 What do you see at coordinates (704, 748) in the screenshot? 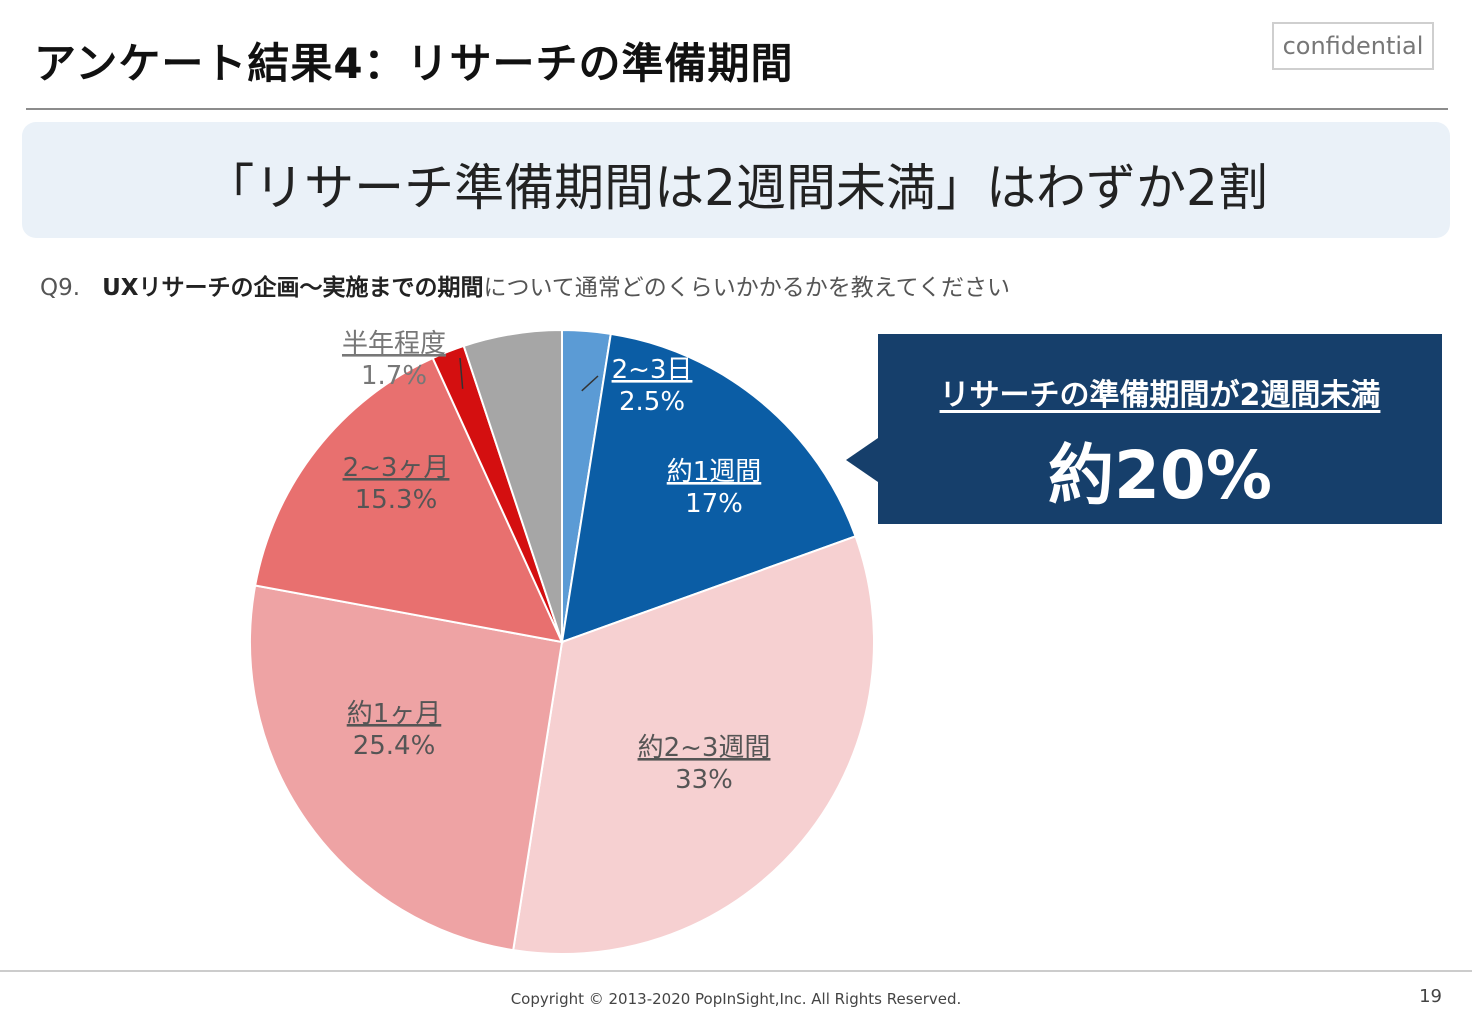
I see `slice-name-label: 約2~3週間` at bounding box center [704, 748].